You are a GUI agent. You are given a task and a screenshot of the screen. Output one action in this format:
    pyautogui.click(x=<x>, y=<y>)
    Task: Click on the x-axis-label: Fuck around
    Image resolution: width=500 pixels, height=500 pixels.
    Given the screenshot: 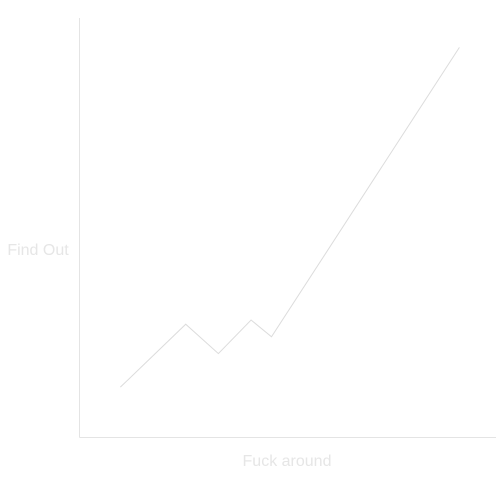 What is the action you would take?
    pyautogui.click(x=287, y=461)
    